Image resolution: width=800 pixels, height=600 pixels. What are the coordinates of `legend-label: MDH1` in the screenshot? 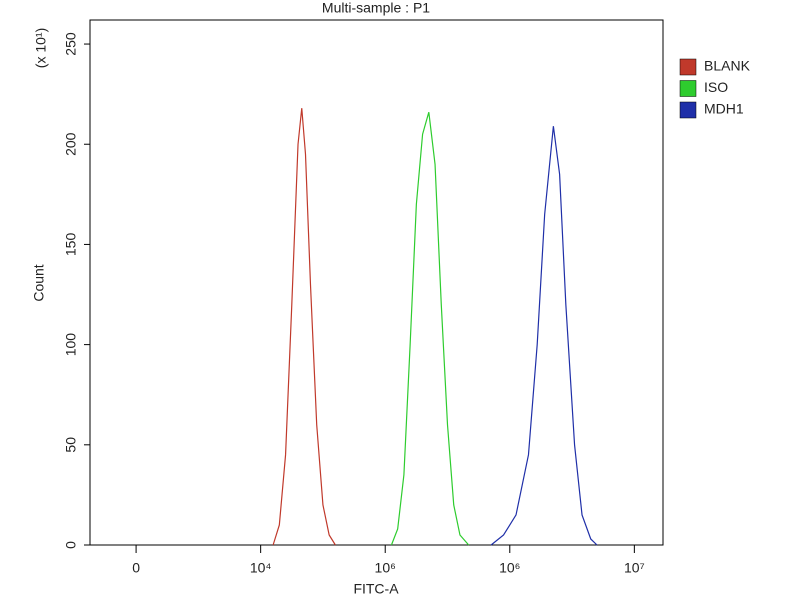 It's located at (724, 109).